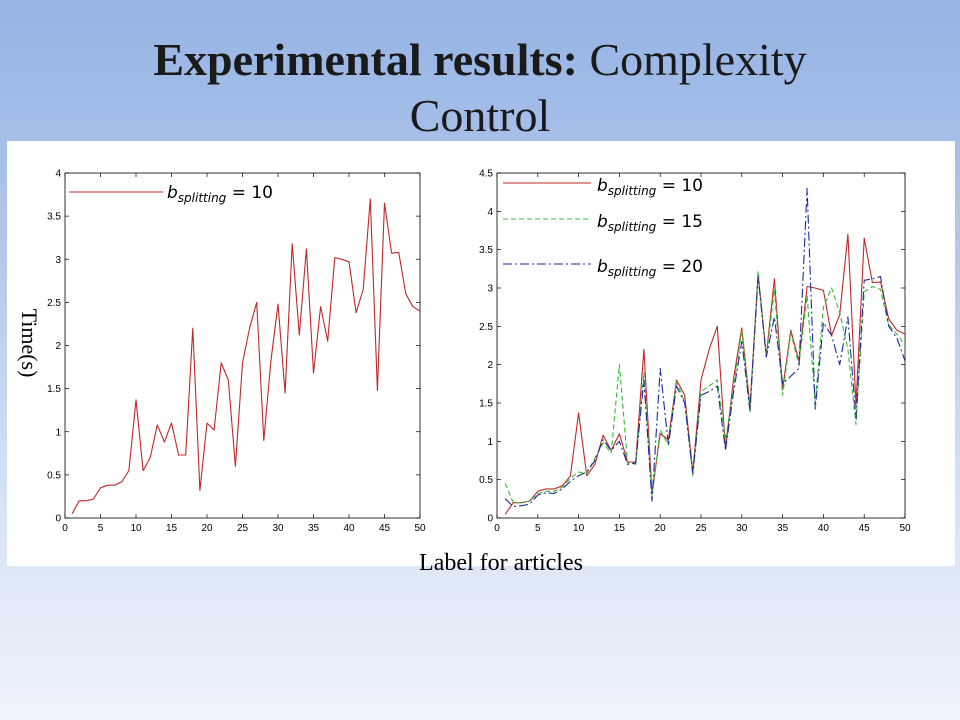  I want to click on y-axis-label: Time(s), so click(29, 343).